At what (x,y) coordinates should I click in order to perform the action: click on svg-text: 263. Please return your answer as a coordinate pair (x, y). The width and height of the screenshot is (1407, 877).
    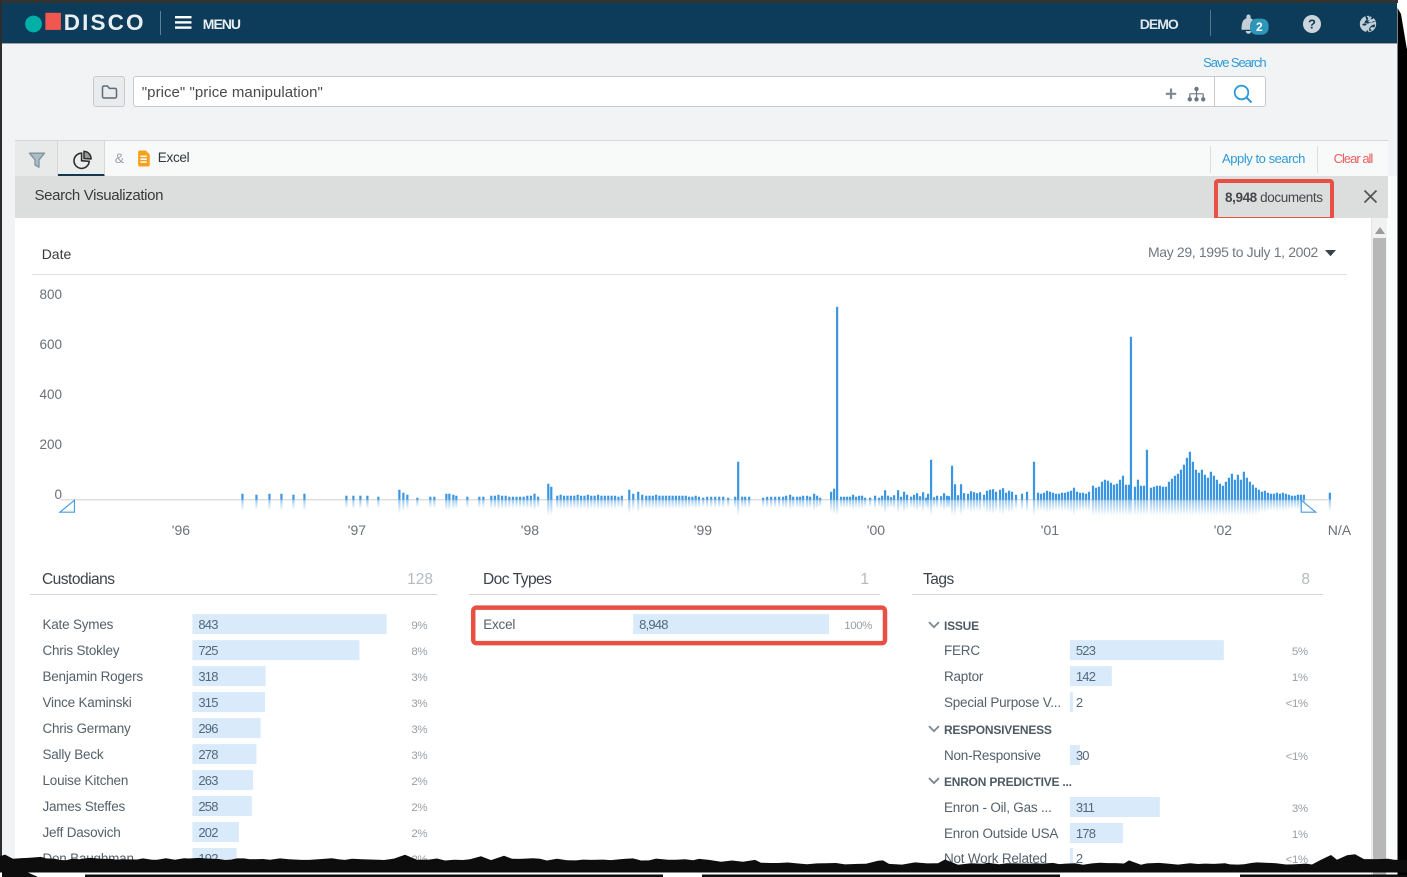
    Looking at the image, I should click on (208, 780).